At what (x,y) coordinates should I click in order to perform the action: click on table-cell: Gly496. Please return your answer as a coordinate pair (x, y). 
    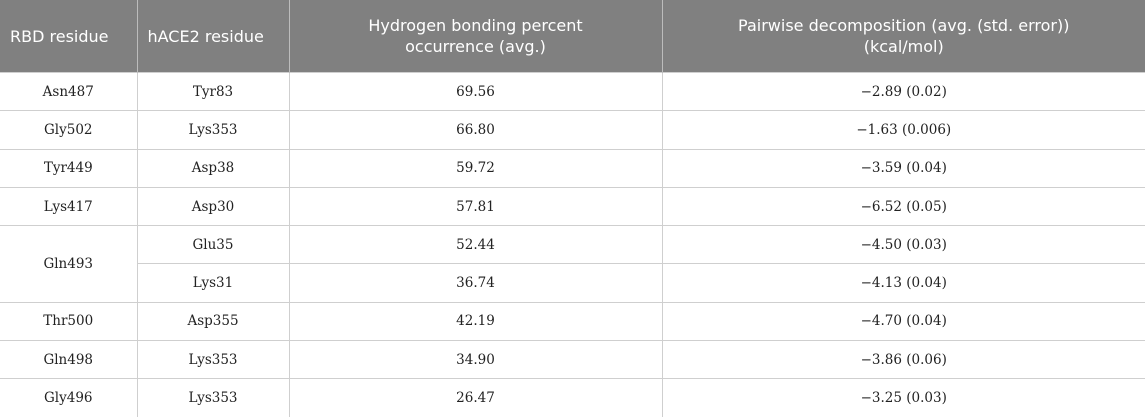
    Looking at the image, I should click on (69, 397).